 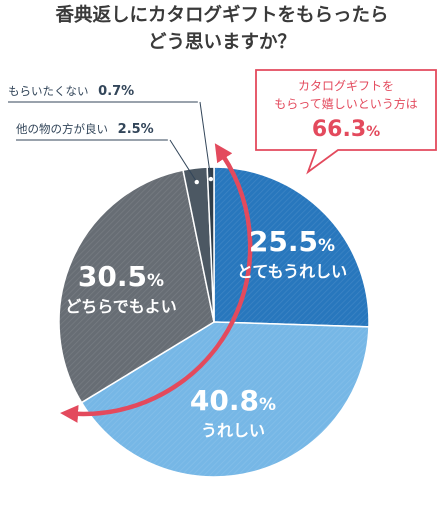 I want to click on slice-small-label-4: 他の物の方が良い 2.5%, so click(x=85, y=129).